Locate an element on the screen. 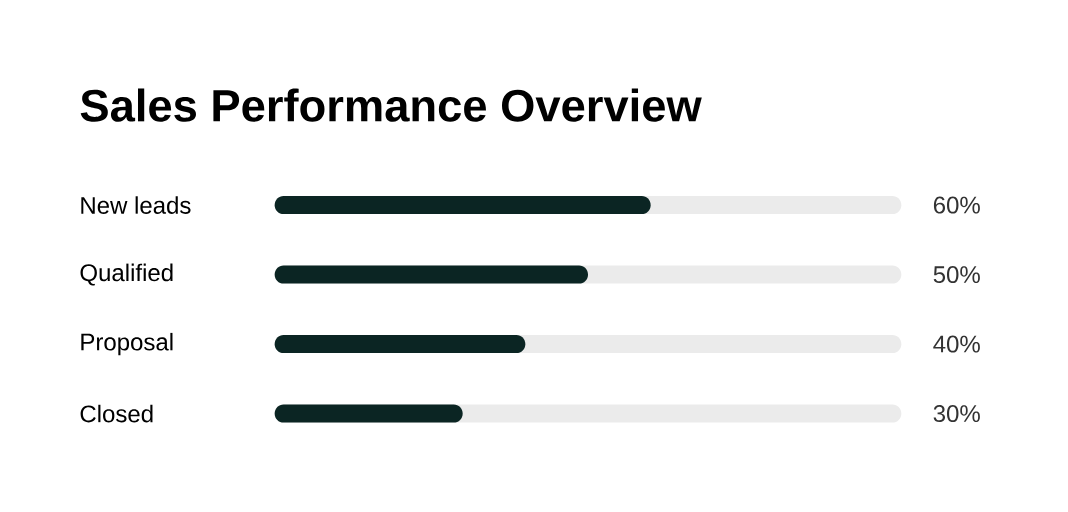 The height and width of the screenshot is (512, 1068). y-tick-label: Proposal is located at coordinates (127, 344).